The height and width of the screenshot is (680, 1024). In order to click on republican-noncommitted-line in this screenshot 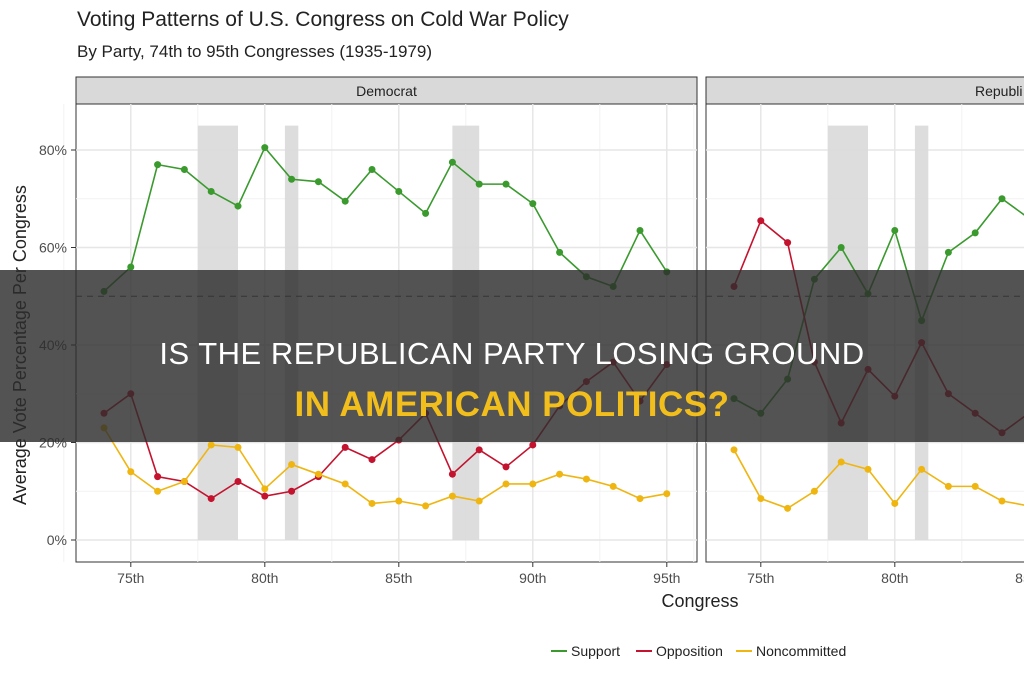, I will do `click(878, 479)`.